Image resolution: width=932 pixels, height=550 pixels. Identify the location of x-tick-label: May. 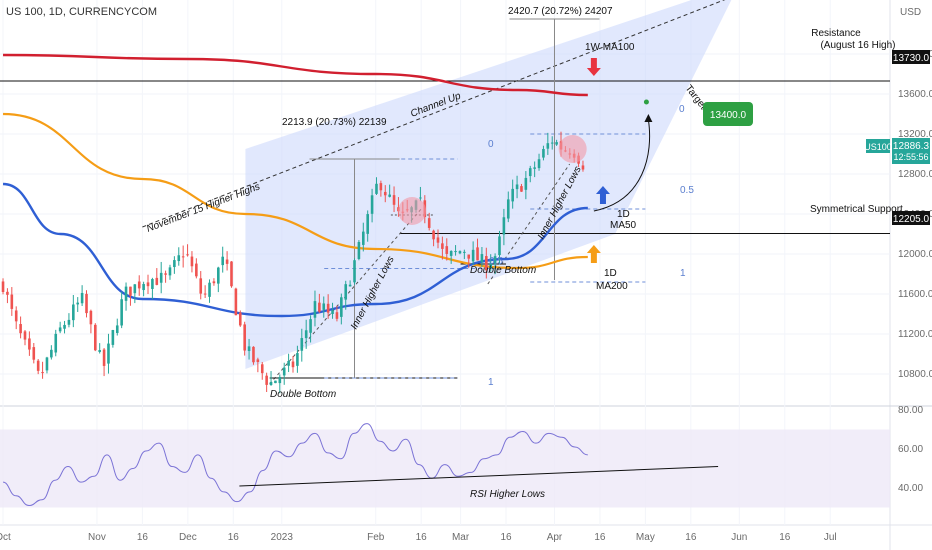
(645, 537).